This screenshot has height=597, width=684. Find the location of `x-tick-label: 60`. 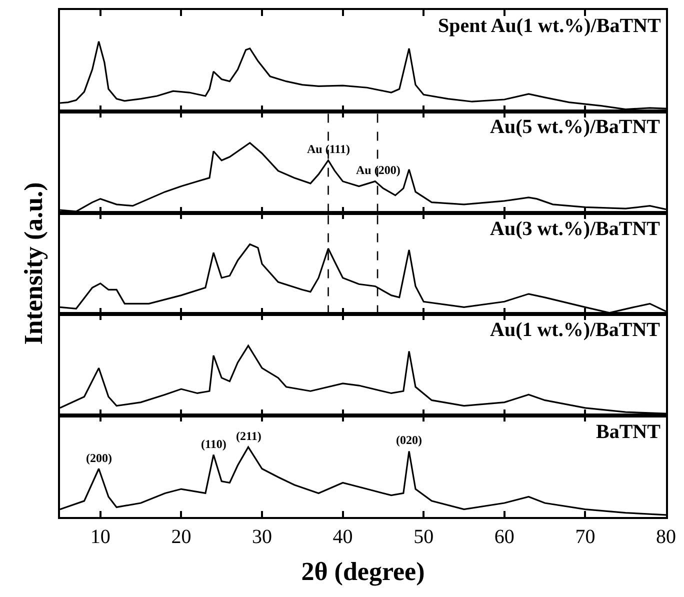

x-tick-label: 60 is located at coordinates (504, 537).